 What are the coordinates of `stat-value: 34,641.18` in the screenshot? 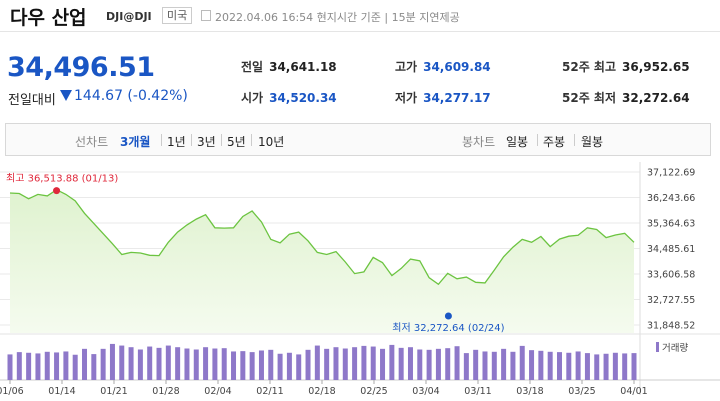 It's located at (303, 67).